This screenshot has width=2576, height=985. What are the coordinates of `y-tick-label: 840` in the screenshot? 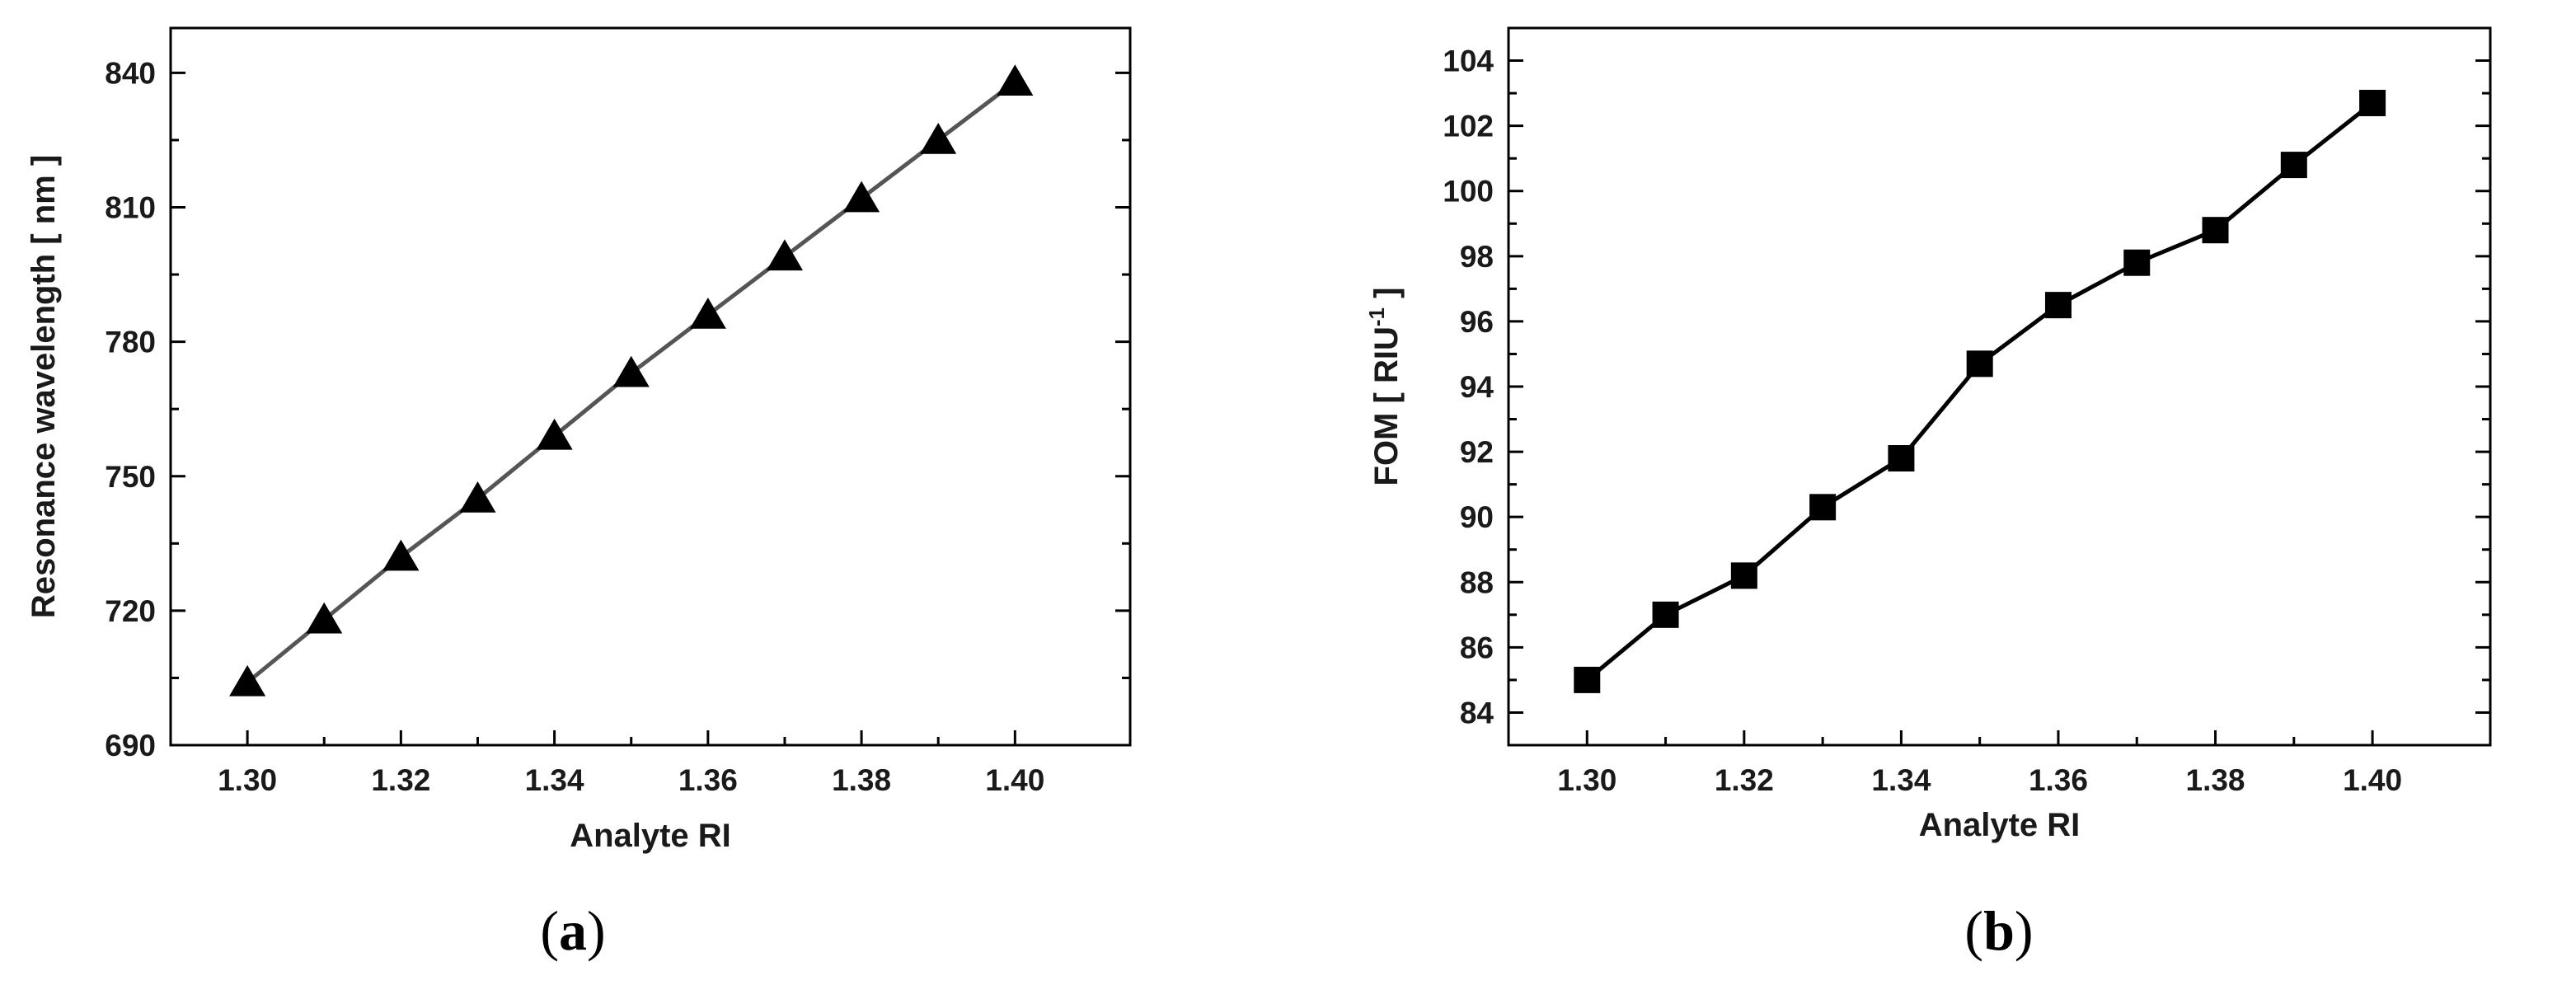 It's located at (130, 73).